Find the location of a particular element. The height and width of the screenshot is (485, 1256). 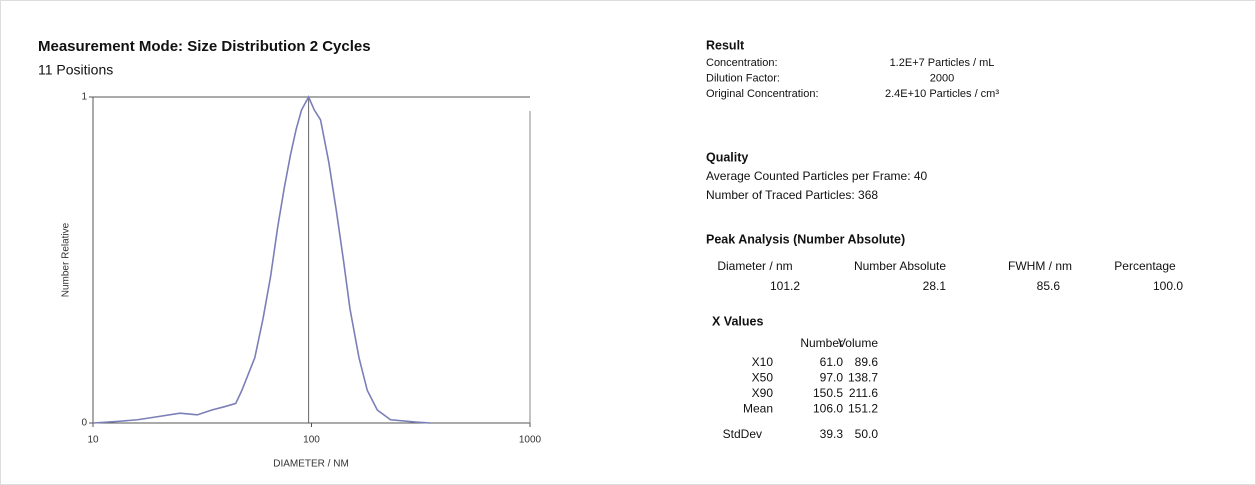

result-value: 1.2E+7 Particles / mL is located at coordinates (942, 63).